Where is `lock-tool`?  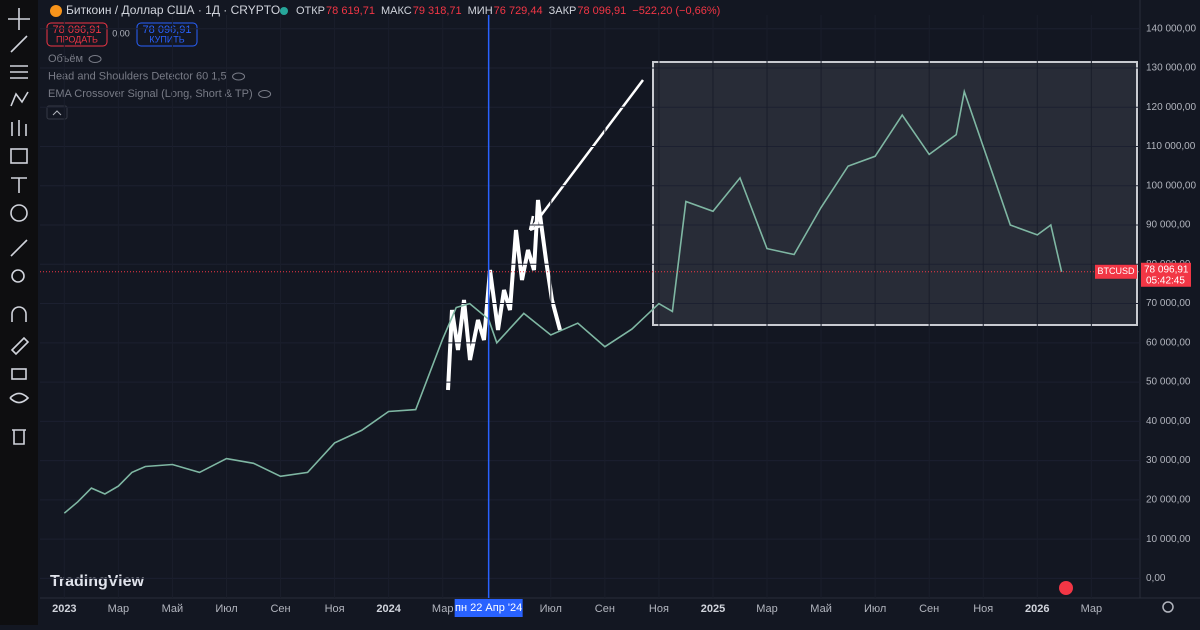 lock-tool is located at coordinates (19, 374).